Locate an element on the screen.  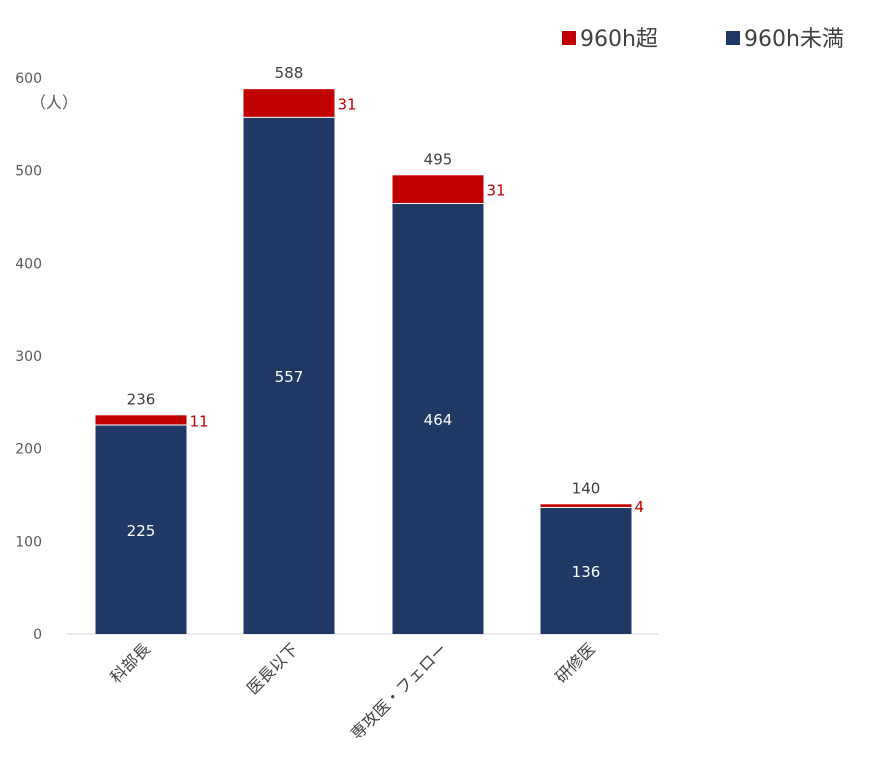
under-960h-value-label: 225 is located at coordinates (141, 531).